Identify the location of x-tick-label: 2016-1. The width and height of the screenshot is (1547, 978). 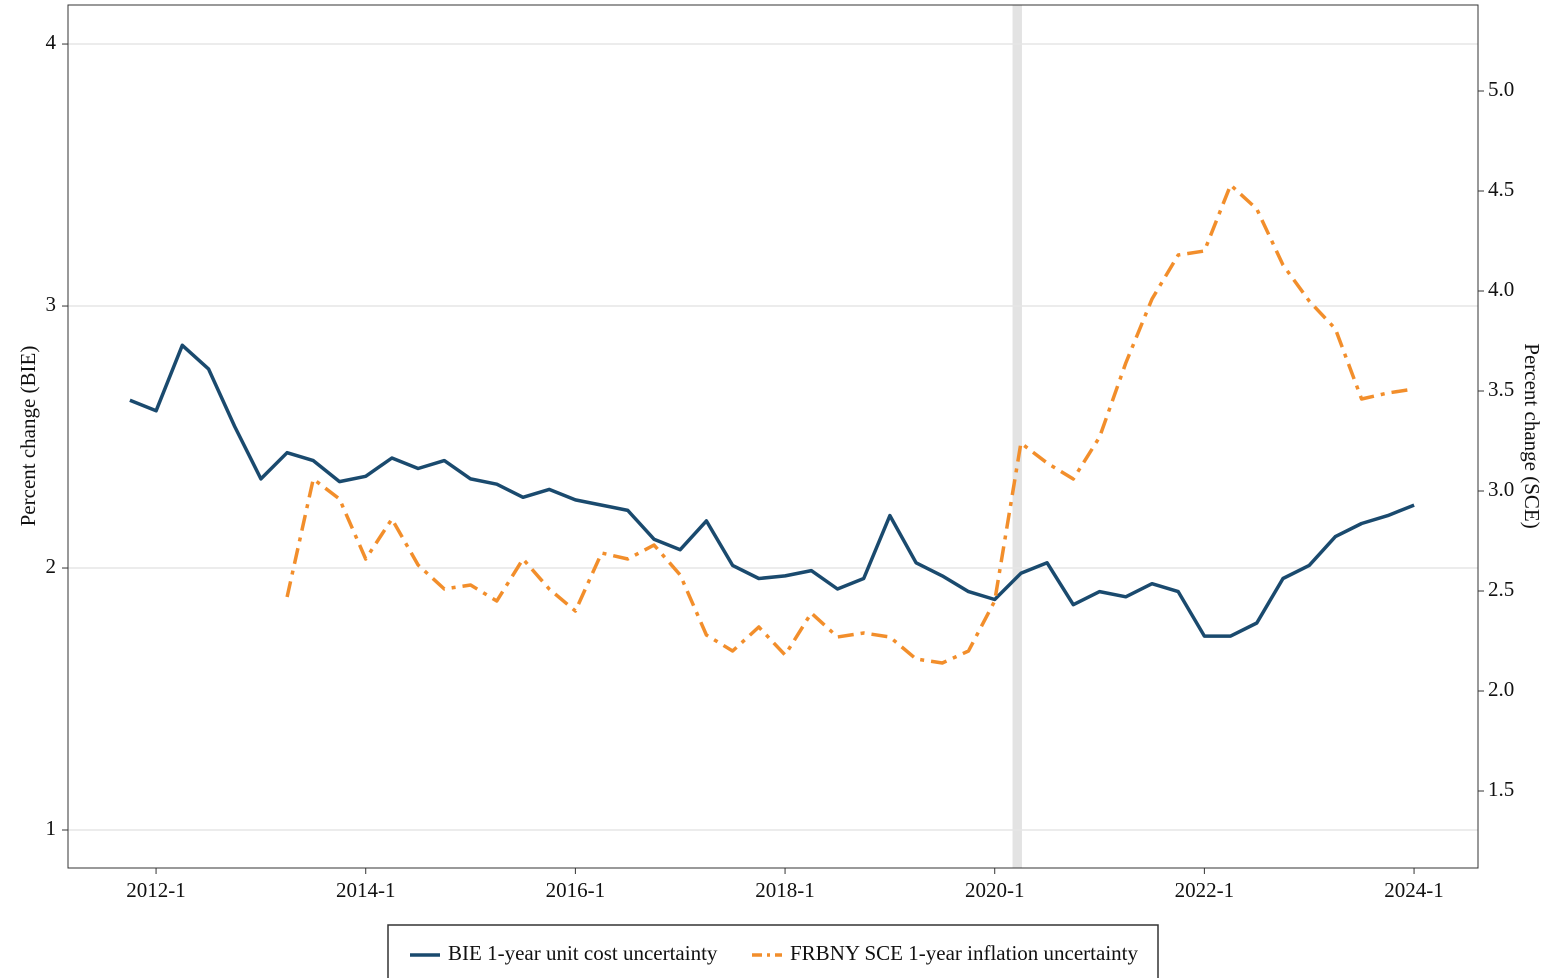
(576, 890).